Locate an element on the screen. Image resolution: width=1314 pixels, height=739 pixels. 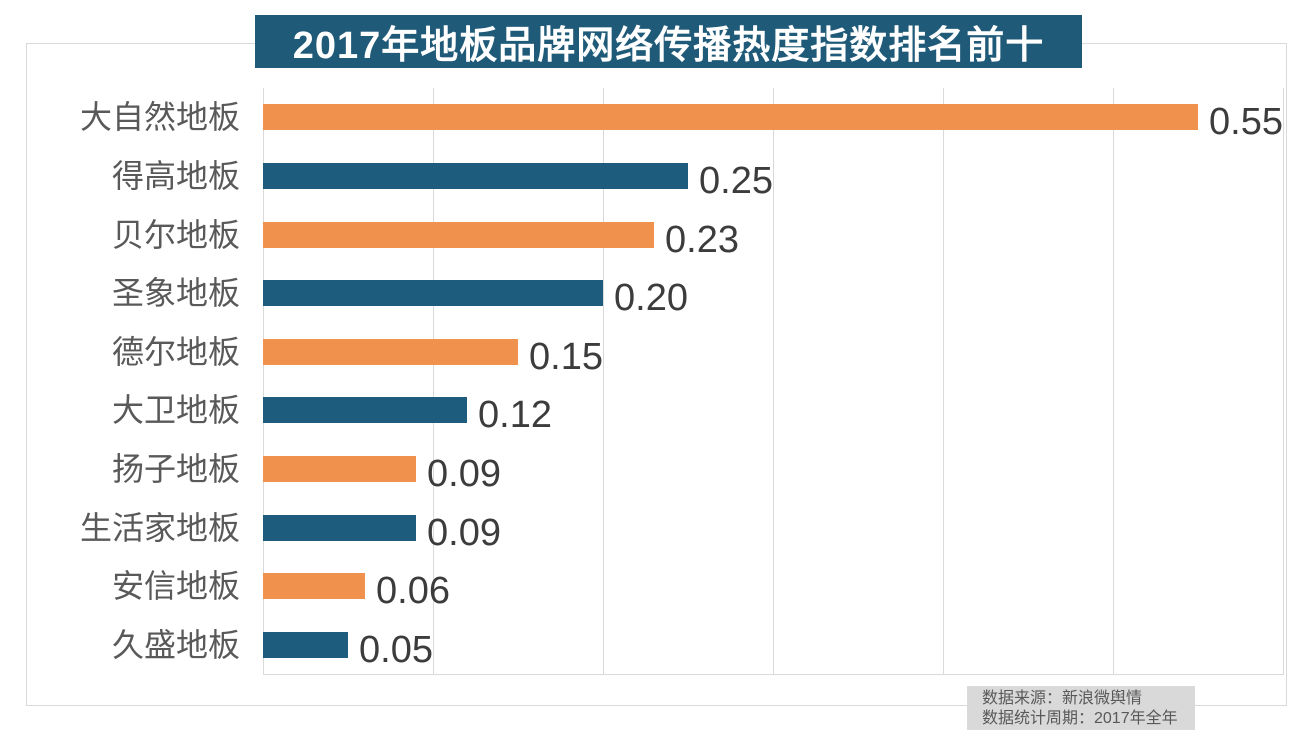
source-note-line1: 数据来源：新浪微舆情 is located at coordinates (1062, 698).